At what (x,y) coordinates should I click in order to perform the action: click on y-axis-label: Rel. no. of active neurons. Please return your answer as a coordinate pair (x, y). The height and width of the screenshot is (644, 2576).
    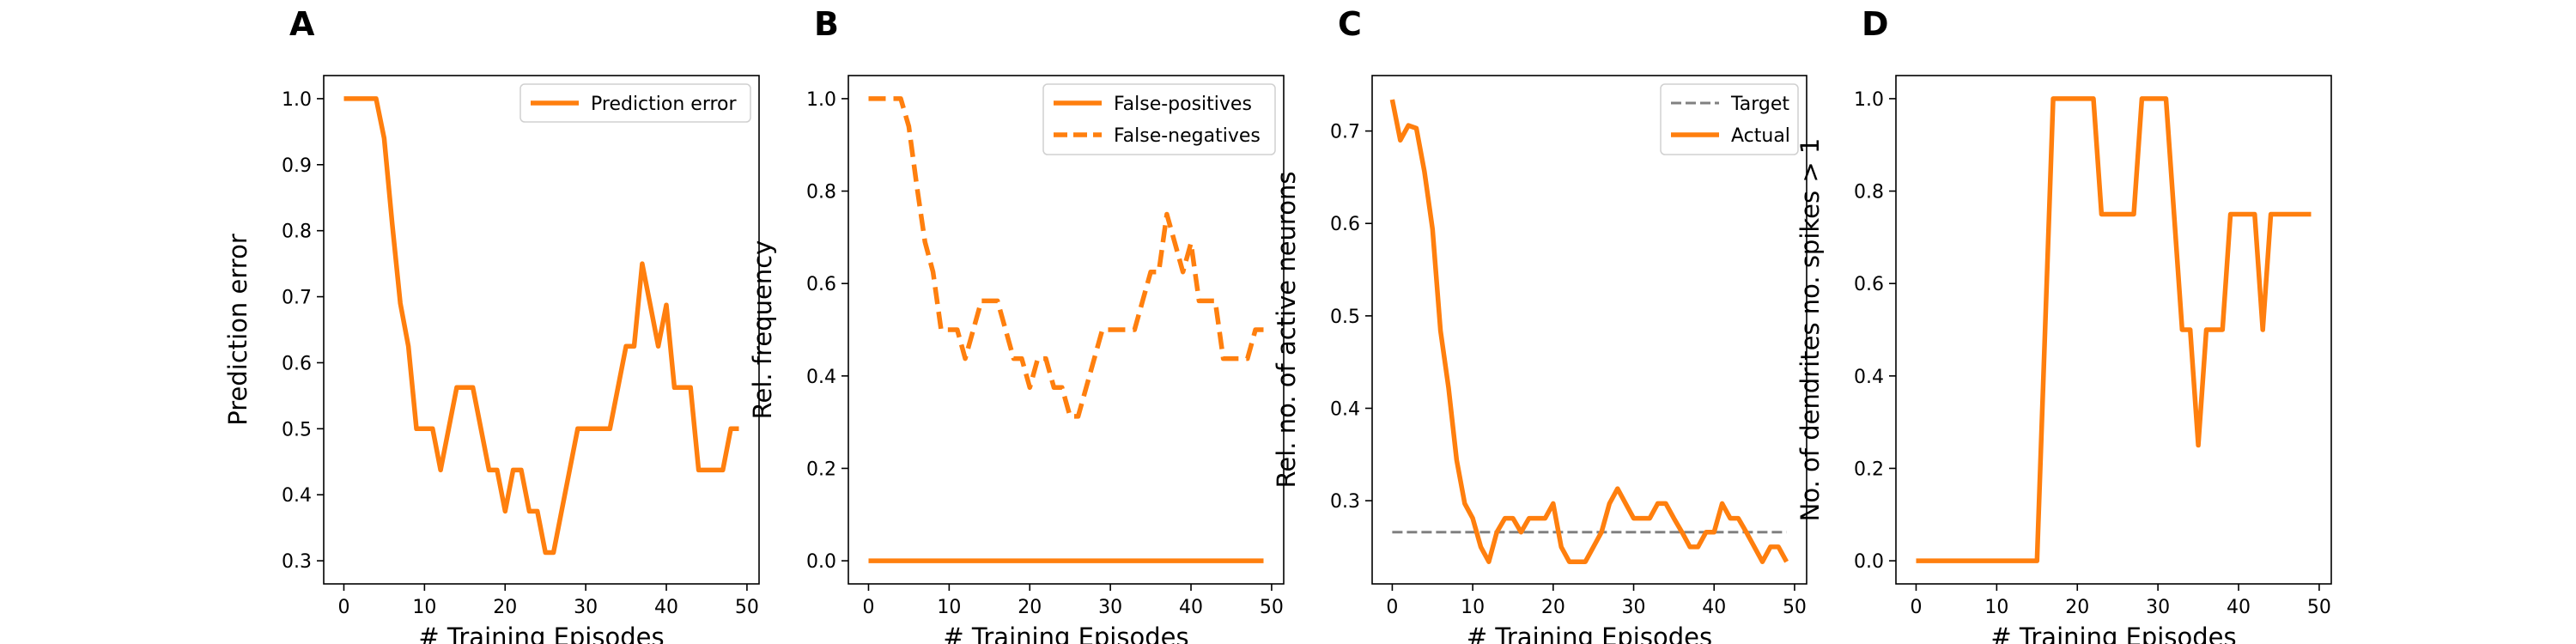
    Looking at the image, I should click on (1287, 330).